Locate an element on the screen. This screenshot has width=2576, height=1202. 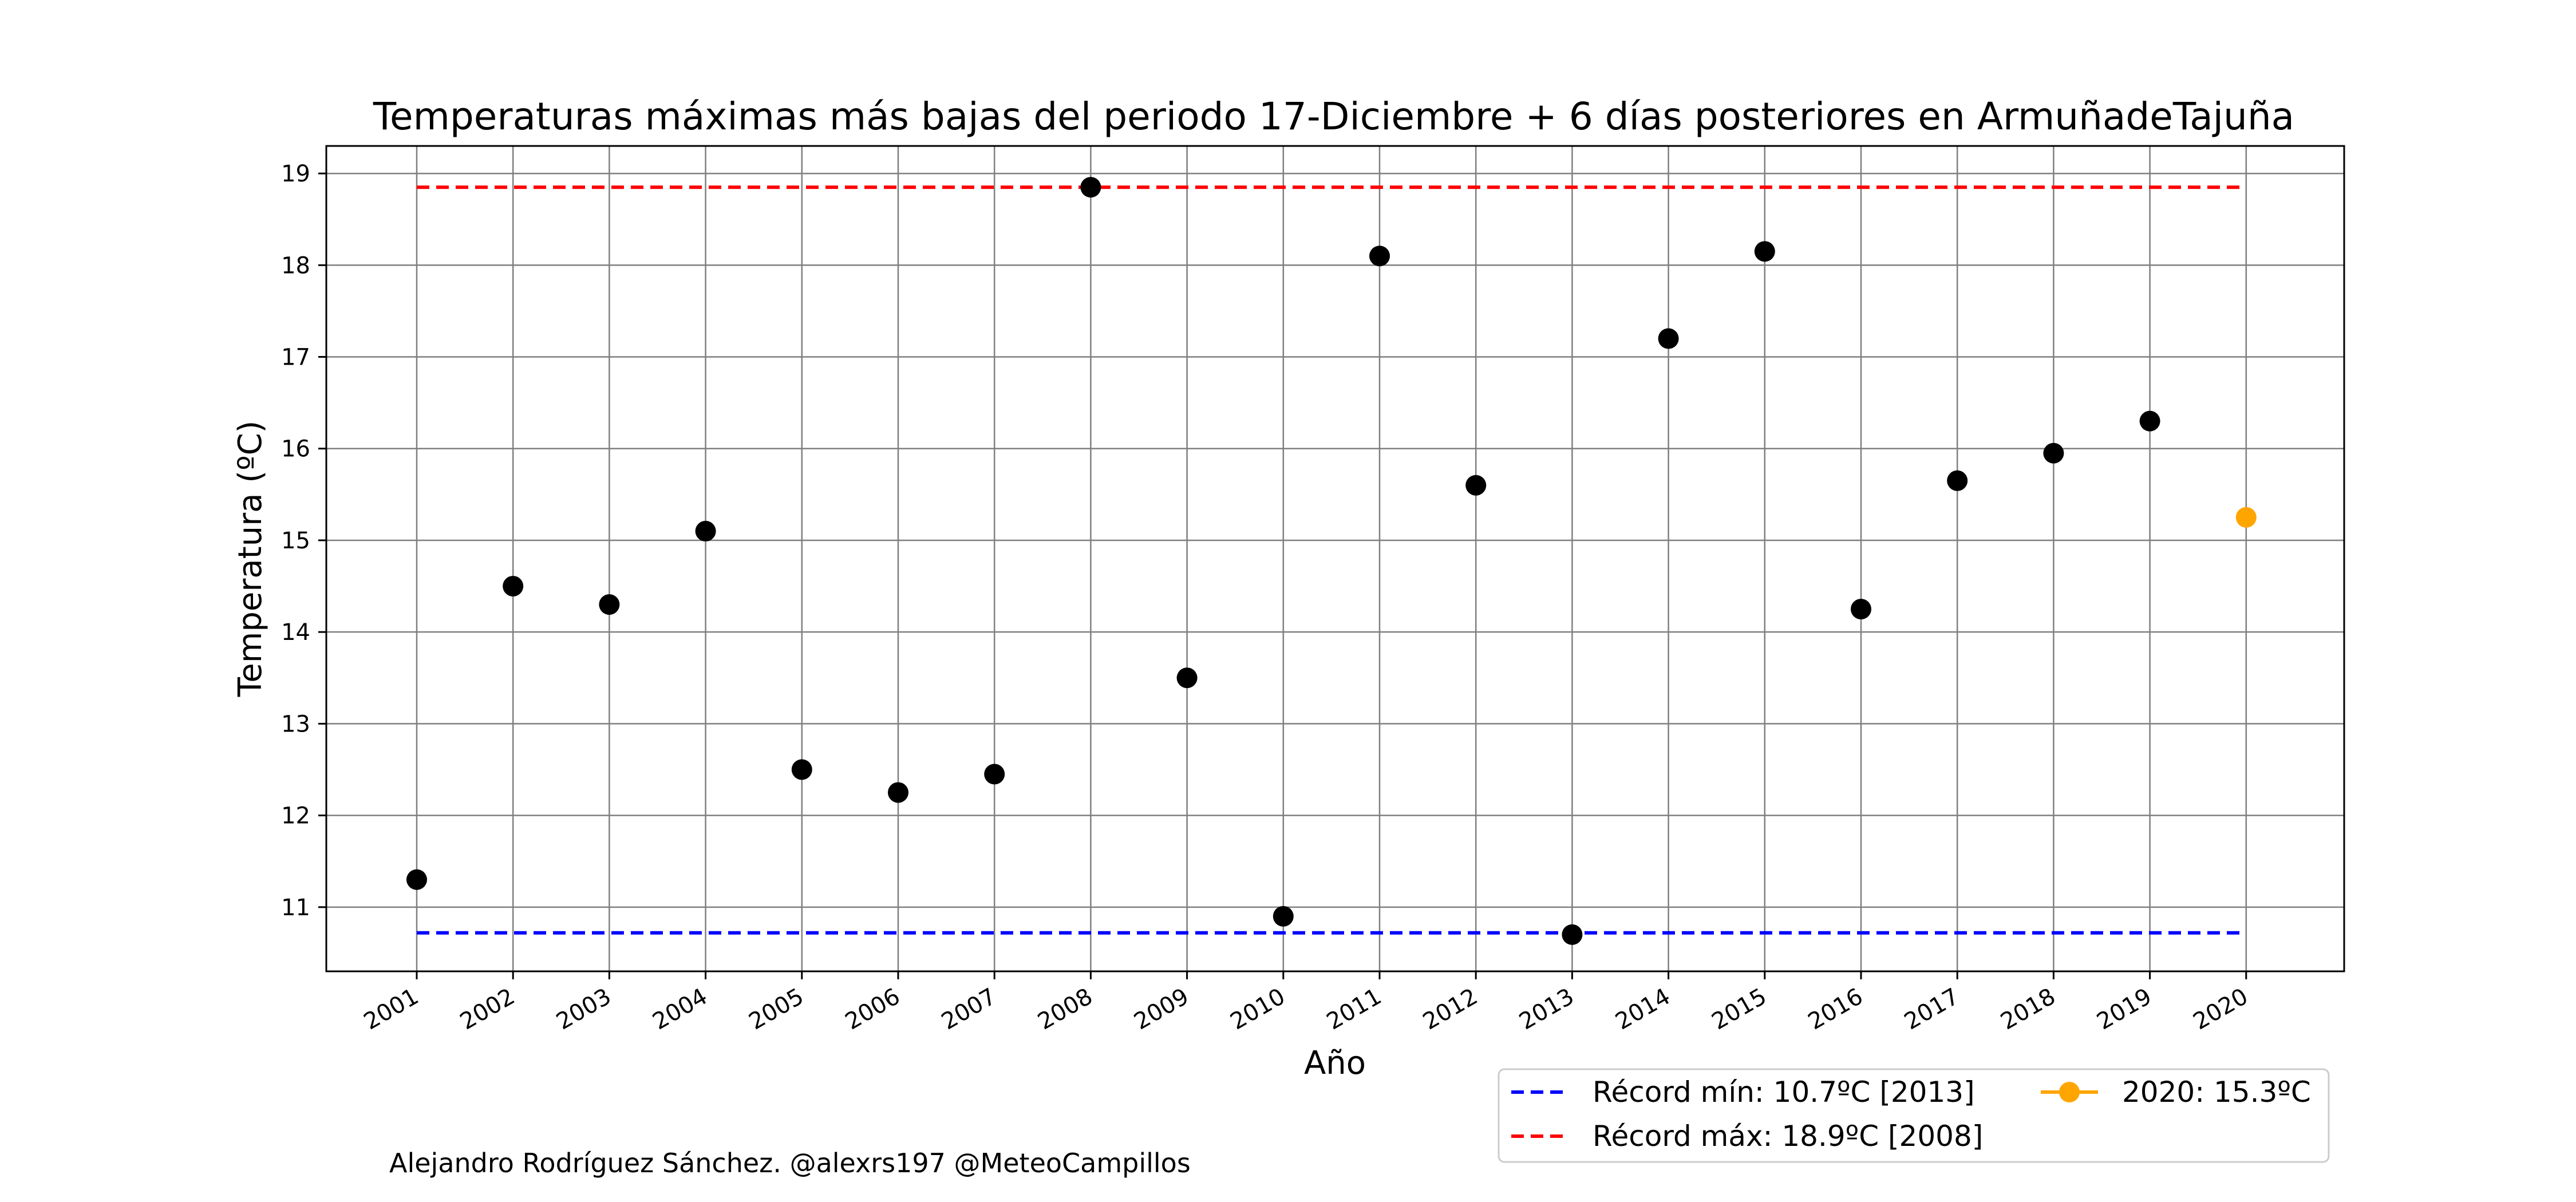
x-tick-label-2009: 2009 is located at coordinates (1161, 1009).